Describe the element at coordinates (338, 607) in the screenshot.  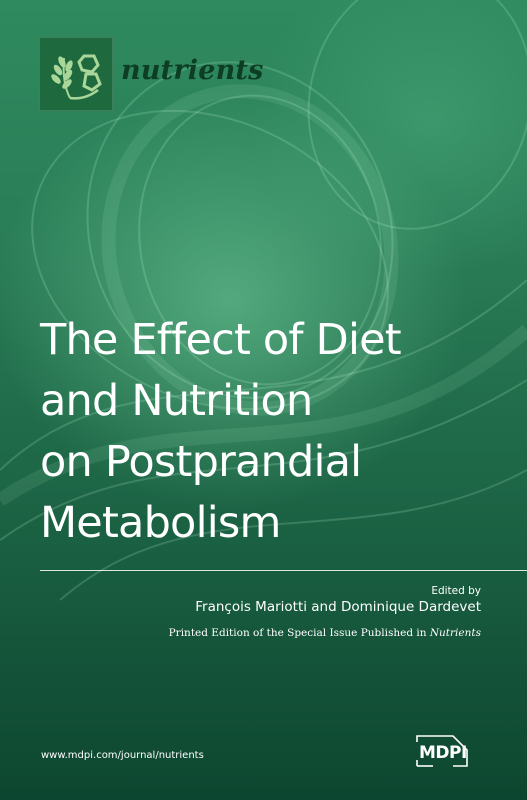
I see `editors-names: François Mariotti and Dominique Dardevet` at that location.